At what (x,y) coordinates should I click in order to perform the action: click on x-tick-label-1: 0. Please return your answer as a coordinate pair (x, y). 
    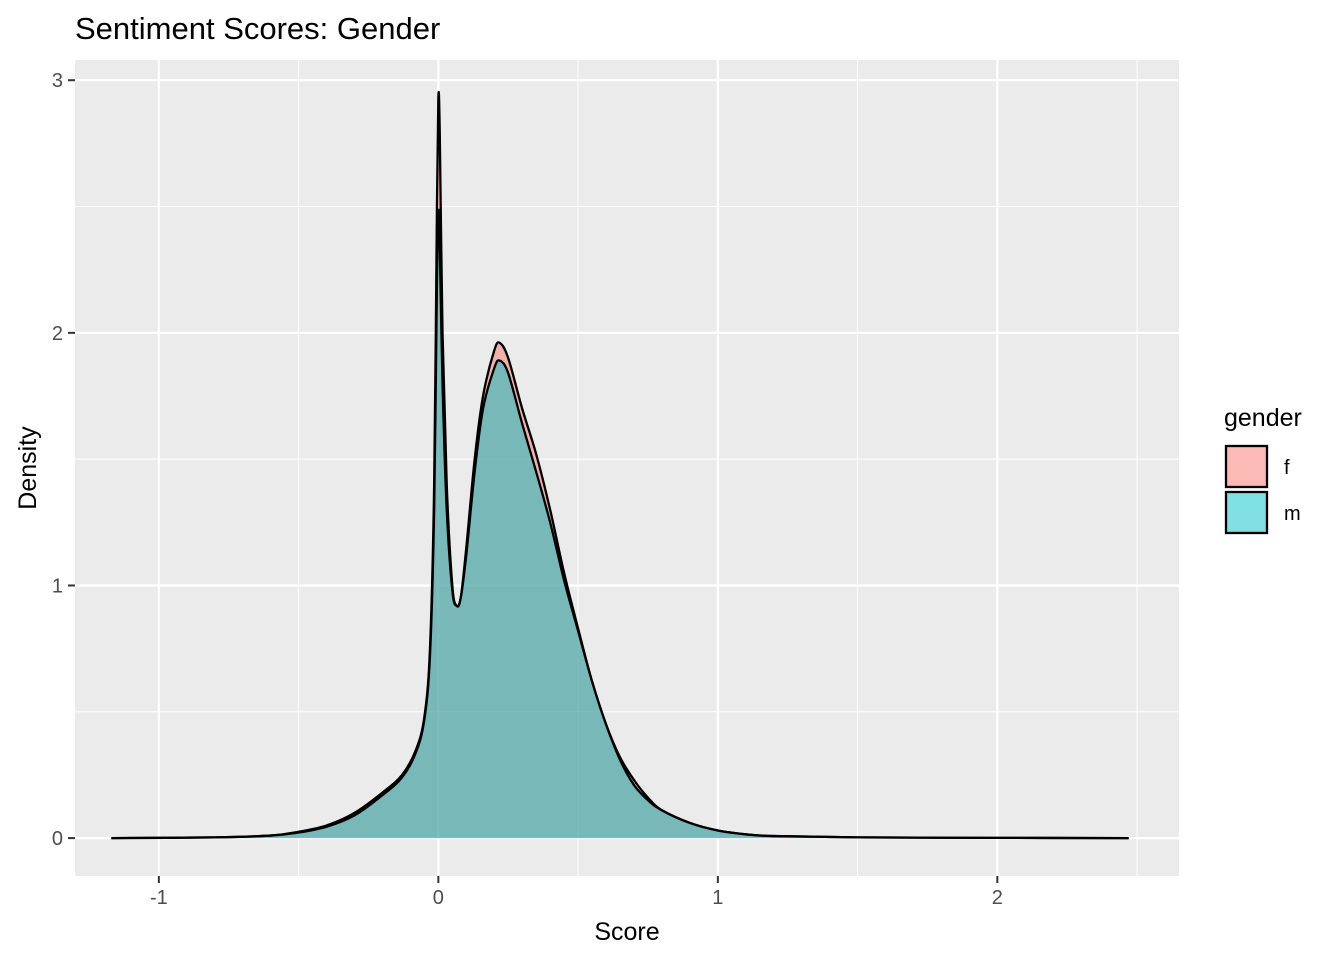
    Looking at the image, I should click on (438, 898).